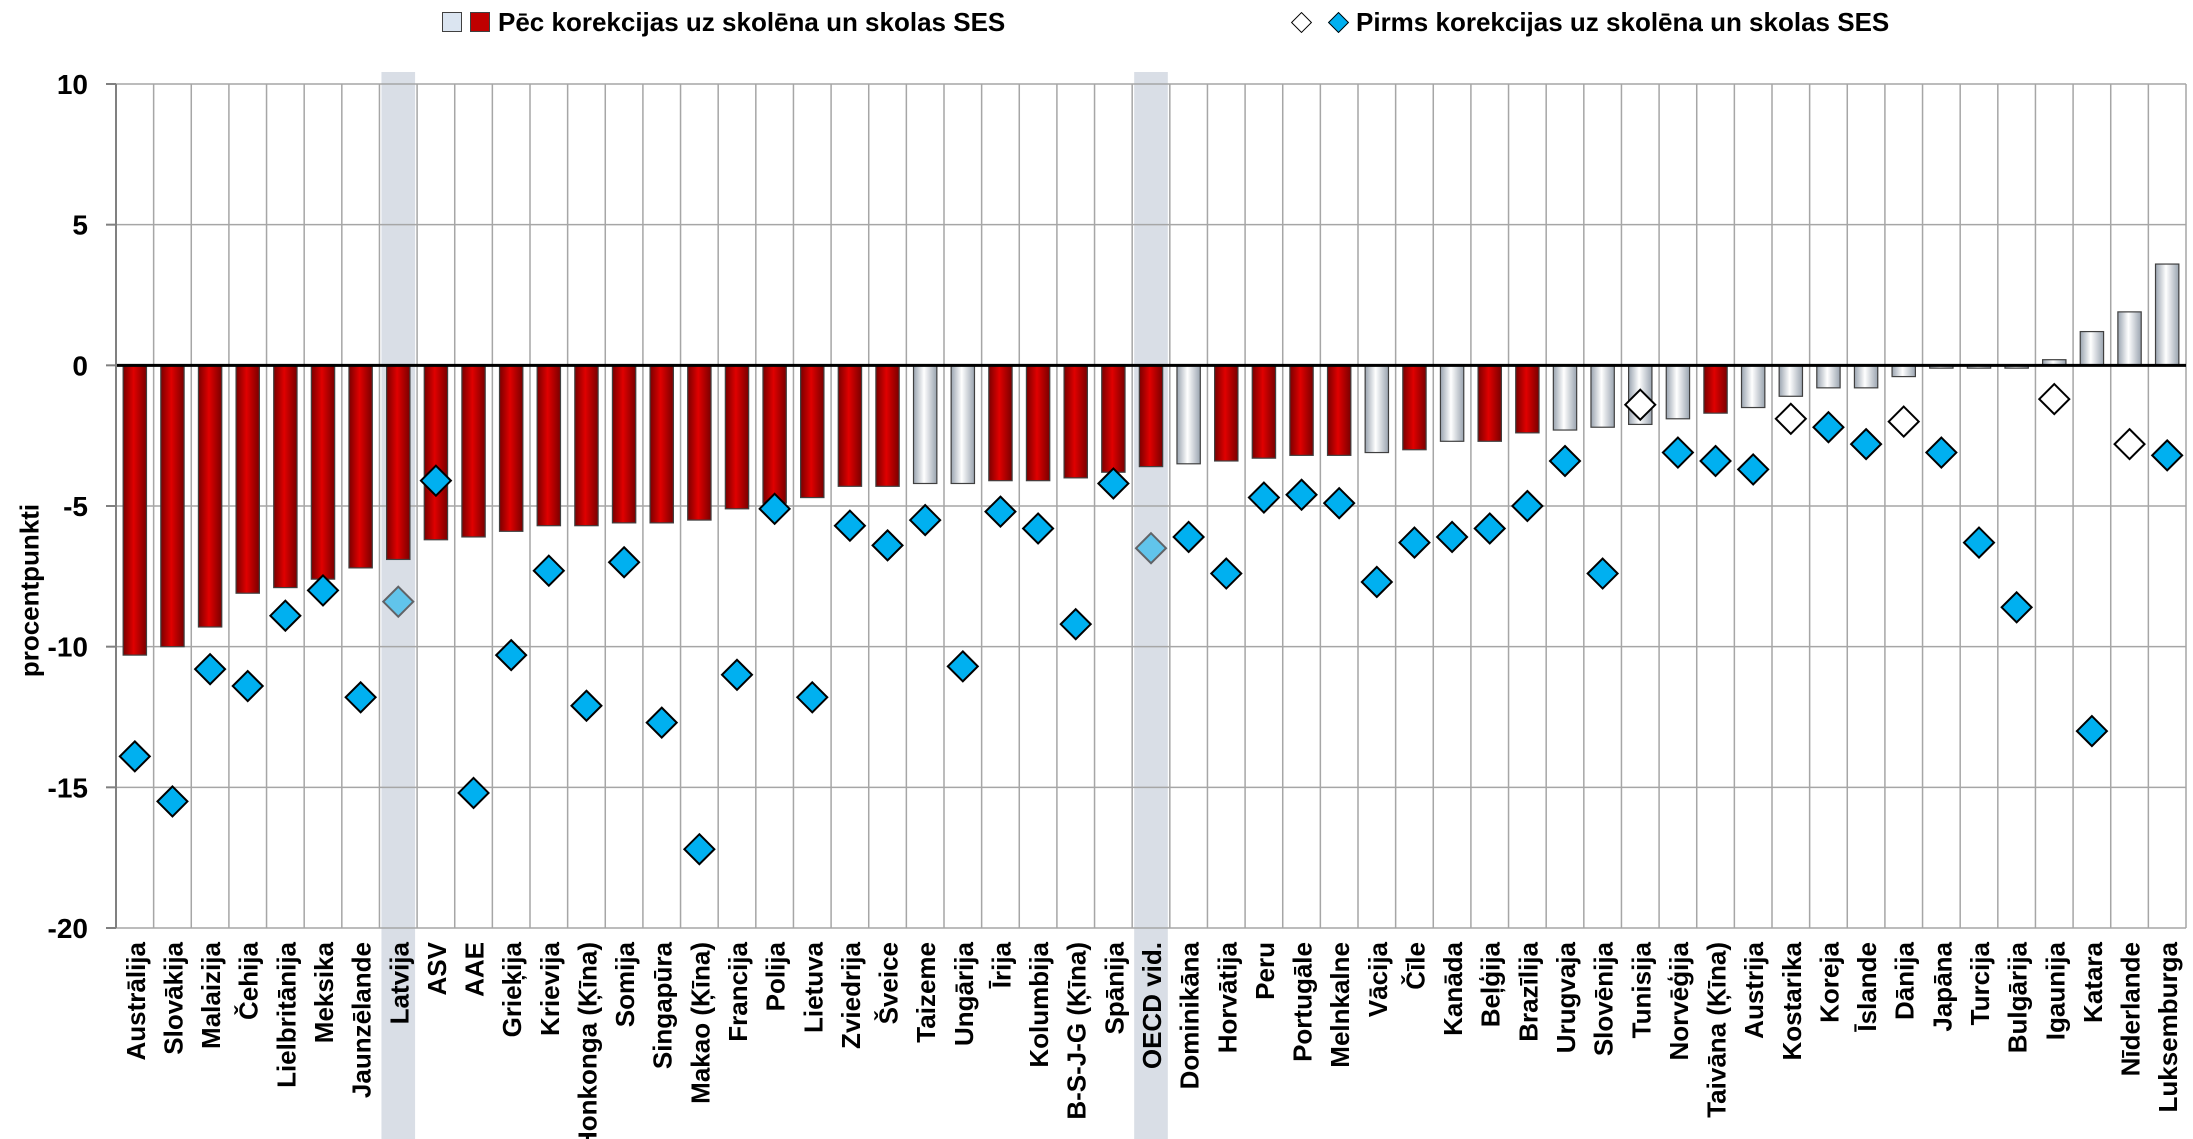 The image size is (2193, 1139). I want to click on x-tick-label: Taizeme, so click(926, 992).